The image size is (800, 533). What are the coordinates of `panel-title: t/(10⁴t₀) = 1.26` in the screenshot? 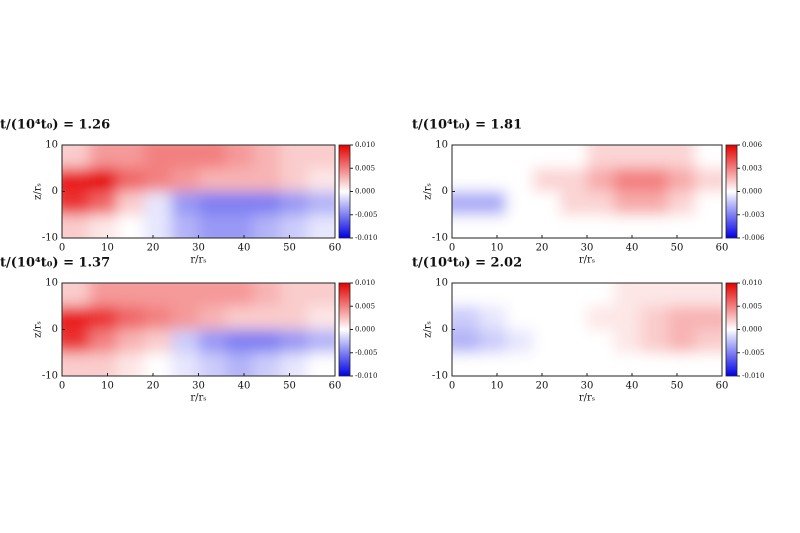 It's located at (55, 125).